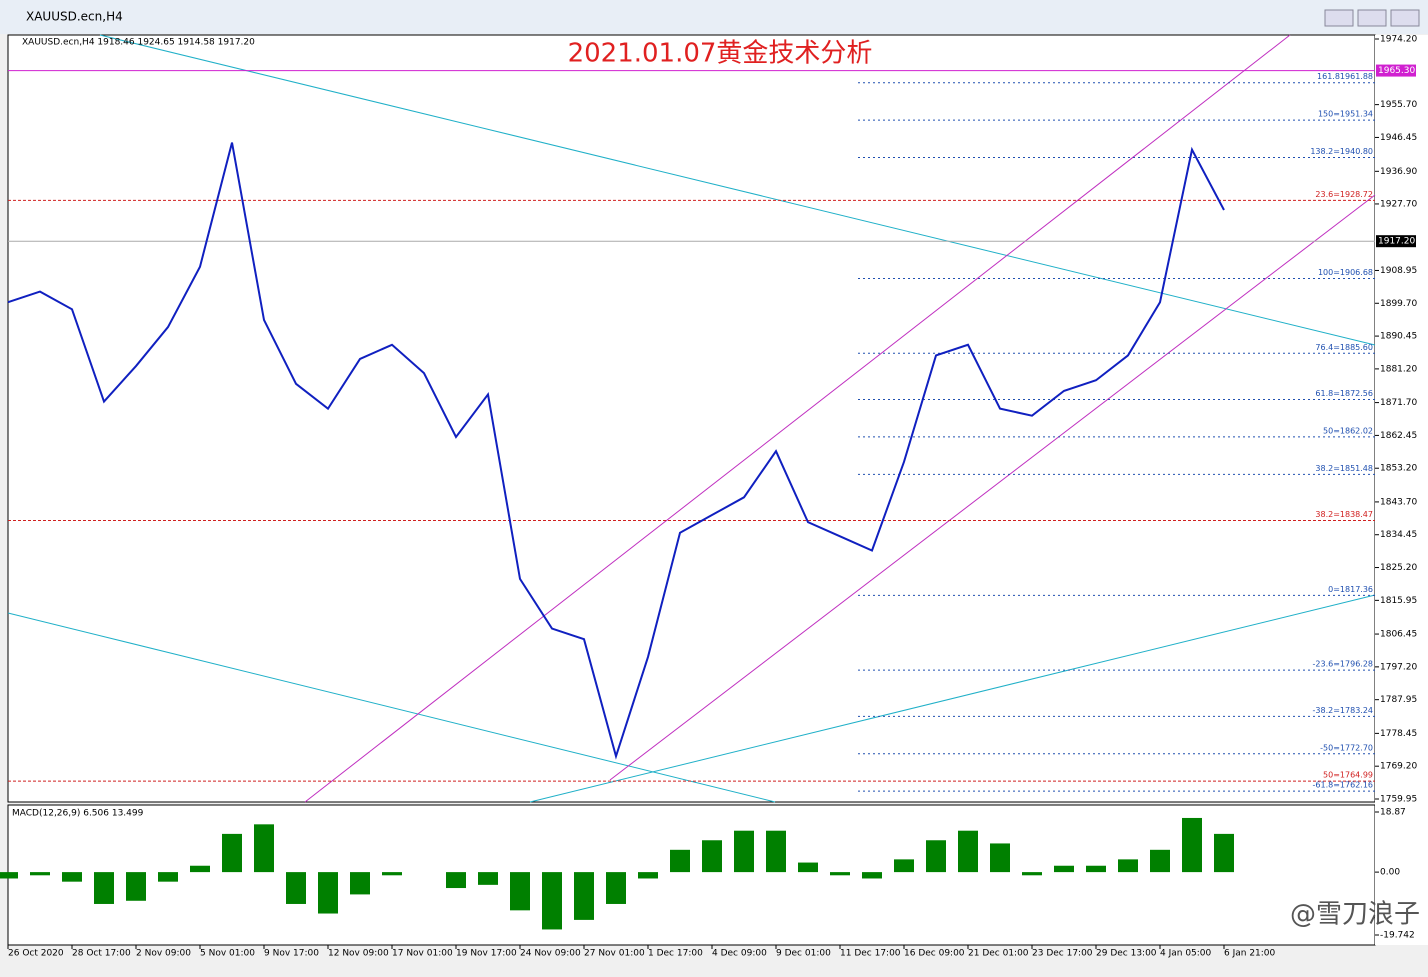  Describe the element at coordinates (1344, 468) in the screenshot. I see `fib-label: 38.2=1851.48` at that location.